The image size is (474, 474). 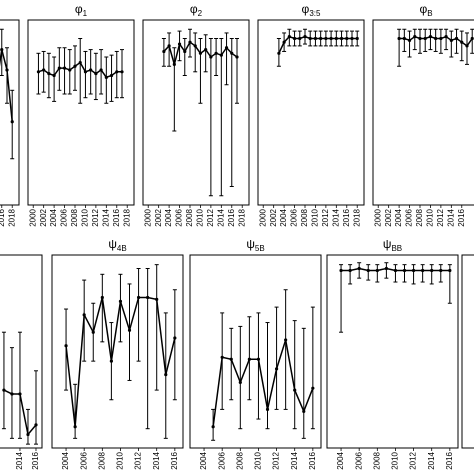 What do you see at coordinates (387, 244) in the screenshot?
I see `title-symbol: ψ` at bounding box center [387, 244].